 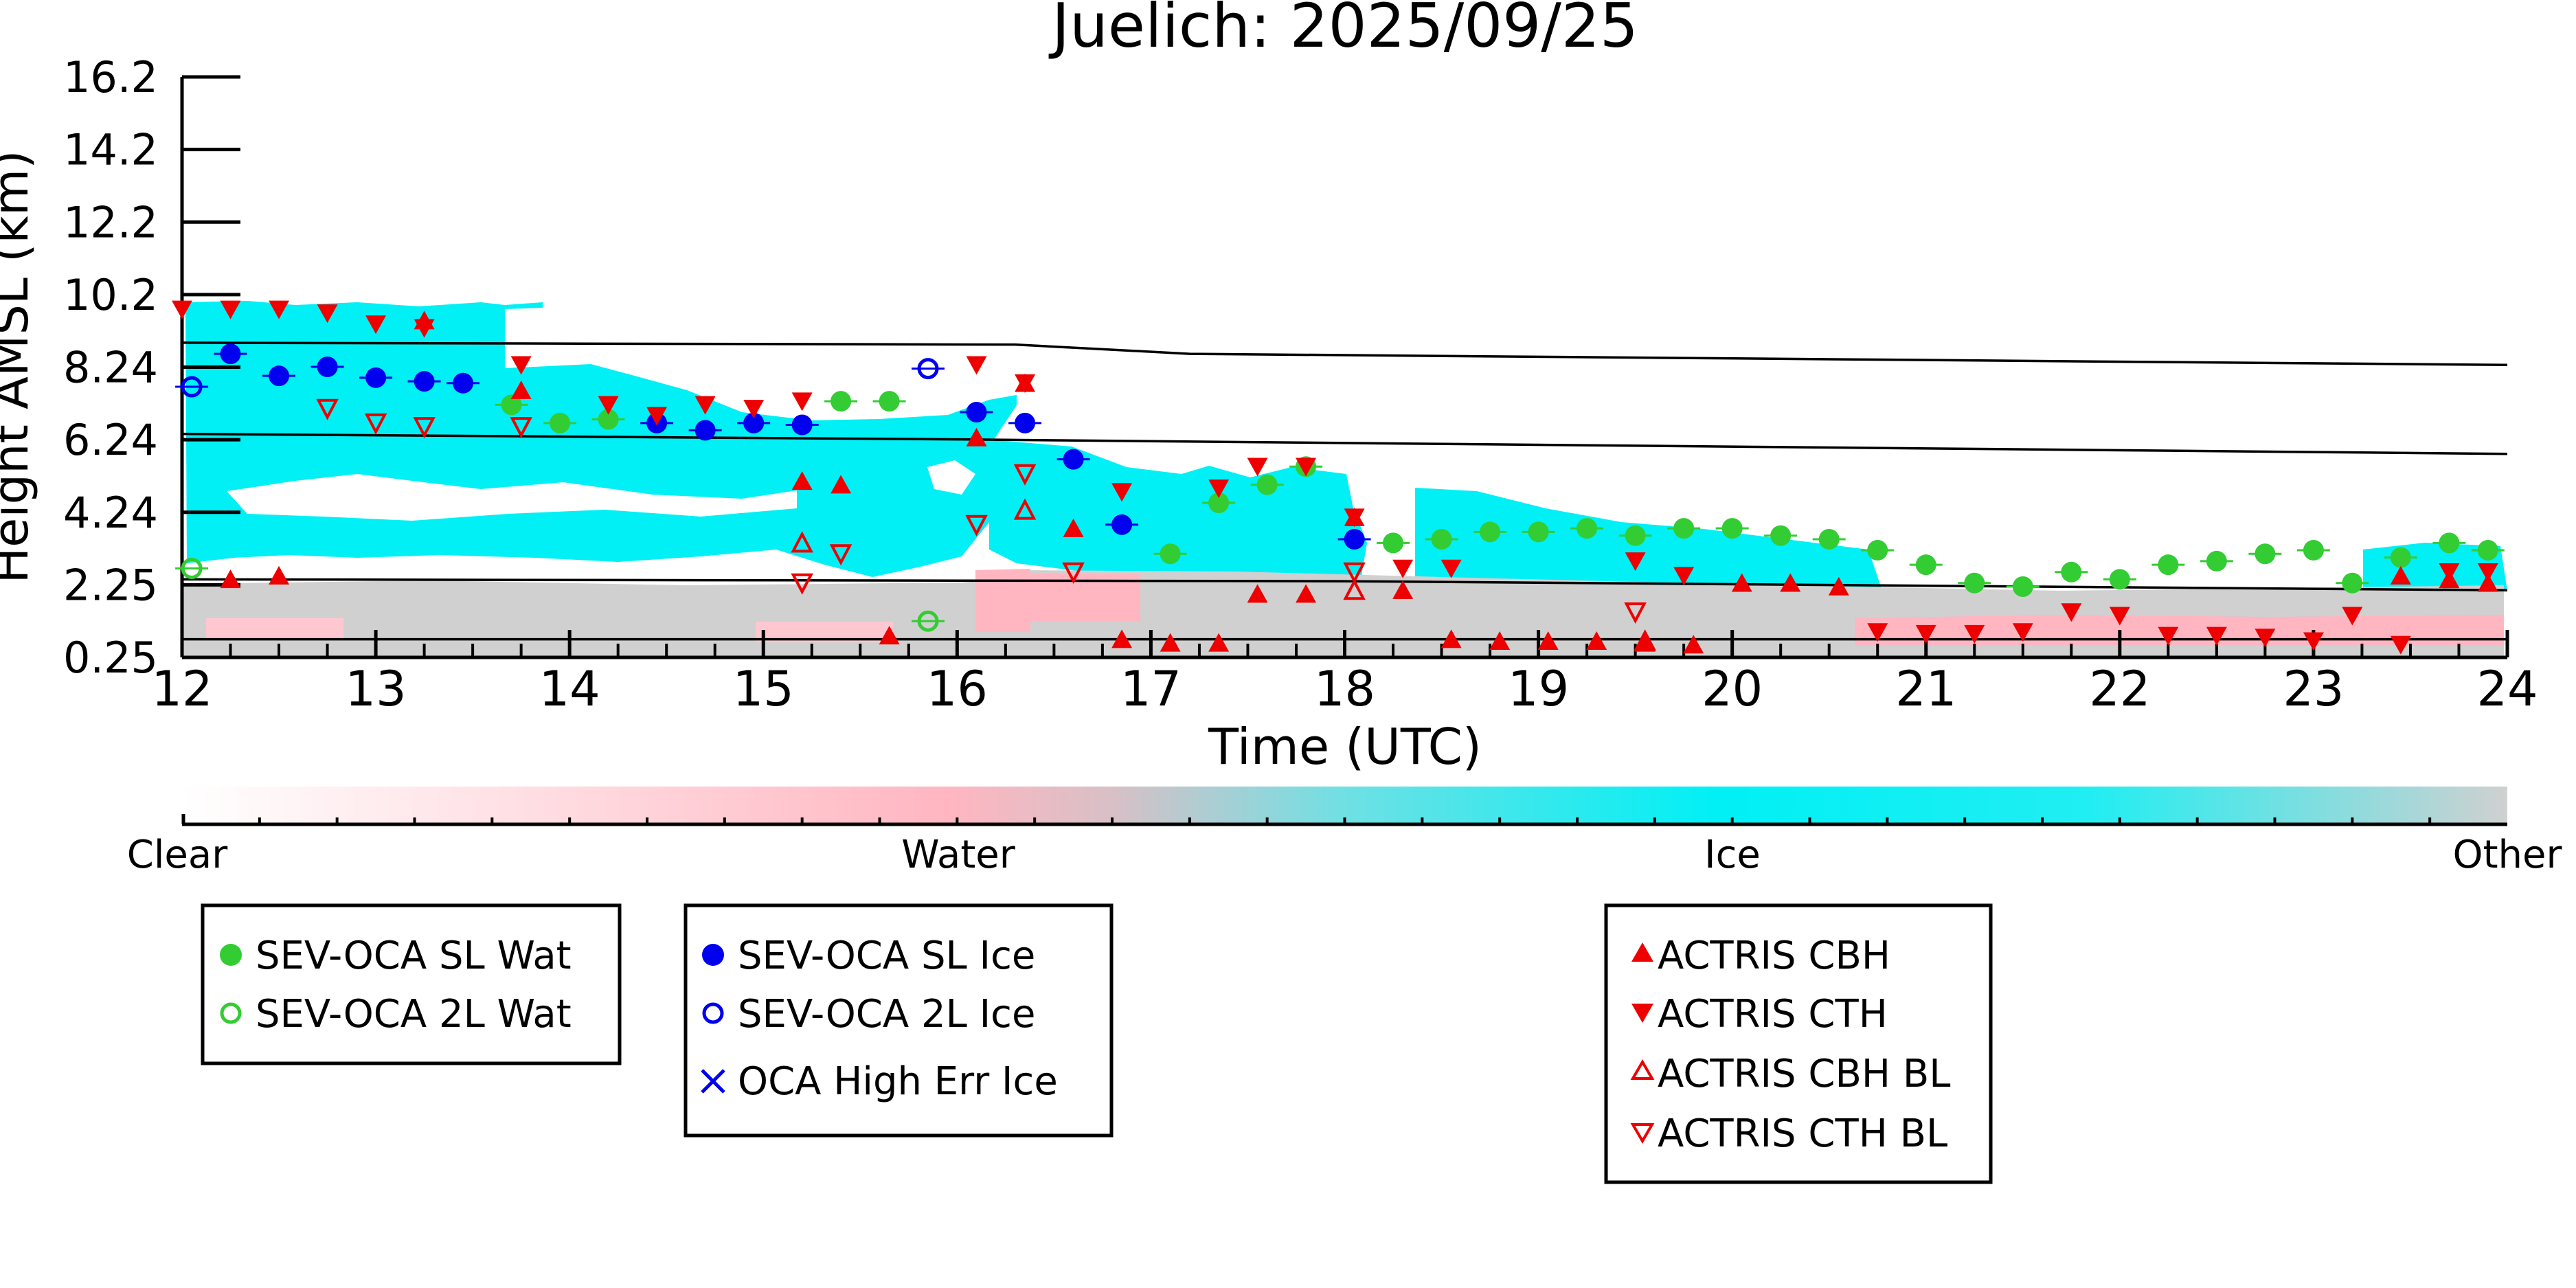 What do you see at coordinates (231, 1013) in the screenshot?
I see `legend-marker-2l-wat` at bounding box center [231, 1013].